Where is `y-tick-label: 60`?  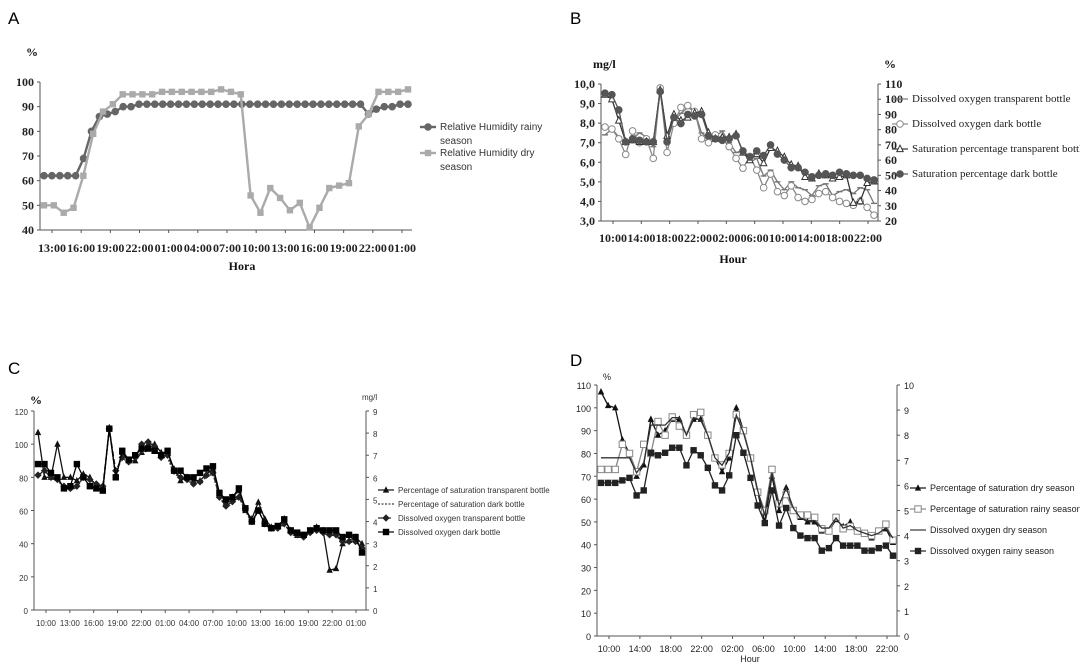
y-tick-label: 60 is located at coordinates (586, 500).